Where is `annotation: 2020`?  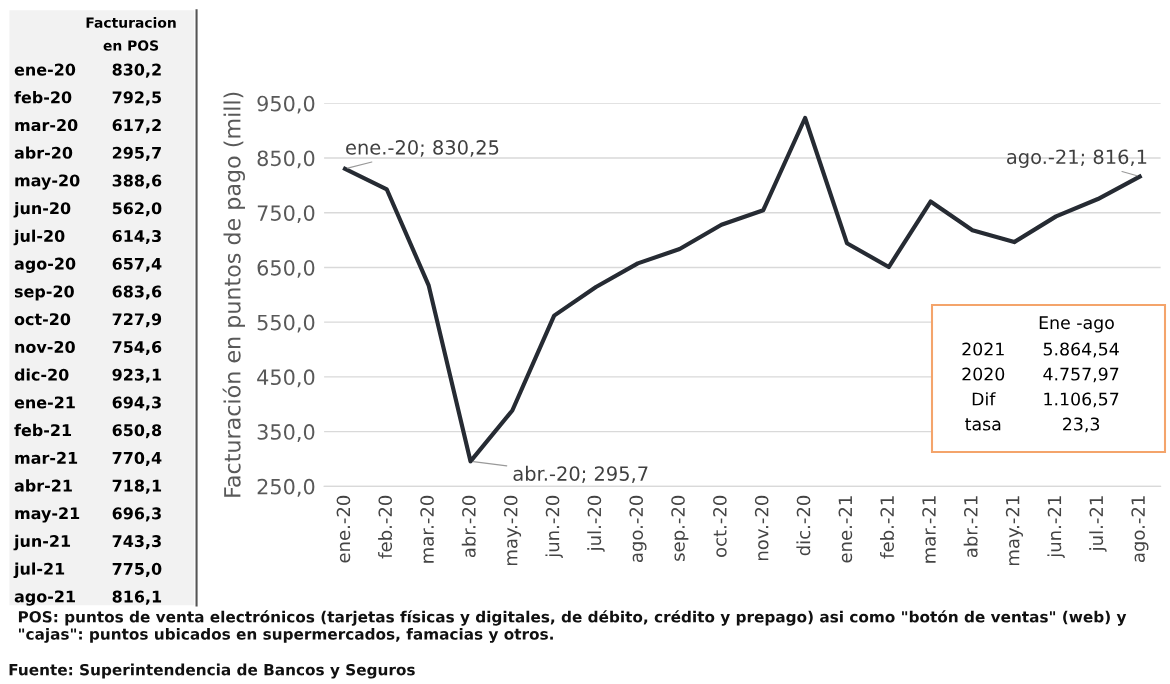
annotation: 2020 is located at coordinates (983, 374).